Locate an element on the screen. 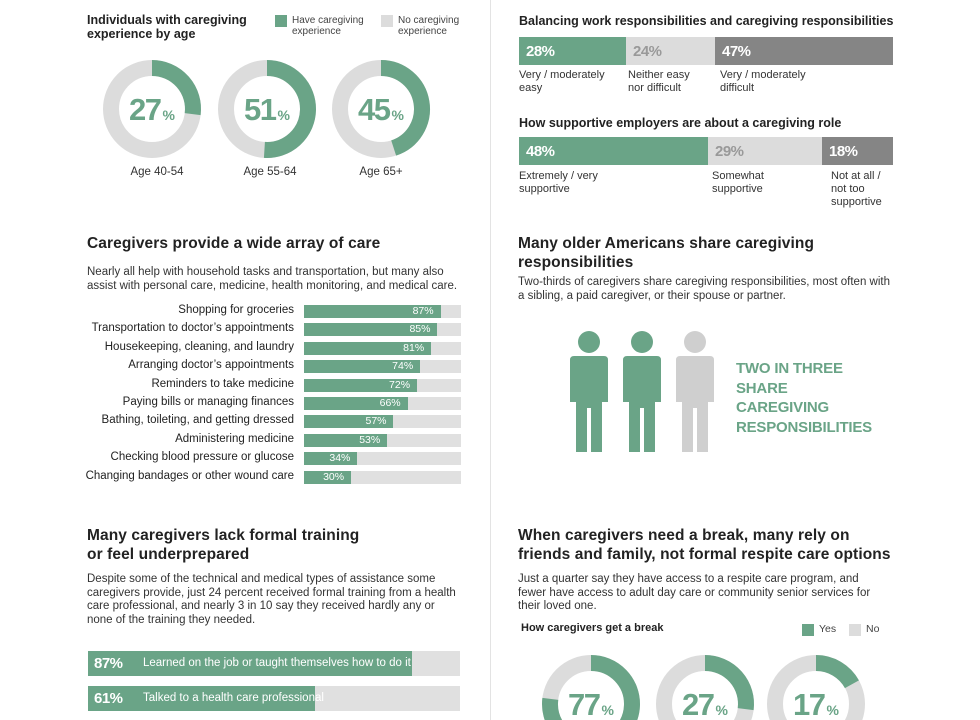 This screenshot has width=980, height=720. care-bar-track: 74% is located at coordinates (382, 367).